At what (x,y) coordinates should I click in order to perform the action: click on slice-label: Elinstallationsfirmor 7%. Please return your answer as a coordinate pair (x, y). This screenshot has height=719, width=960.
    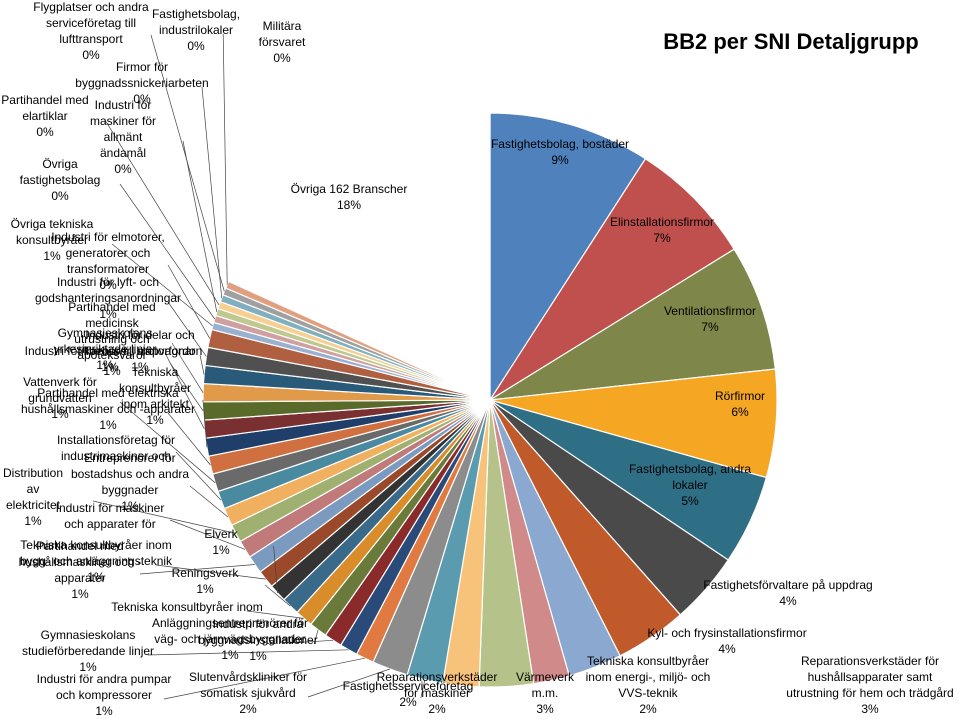
    Looking at the image, I should click on (662, 230).